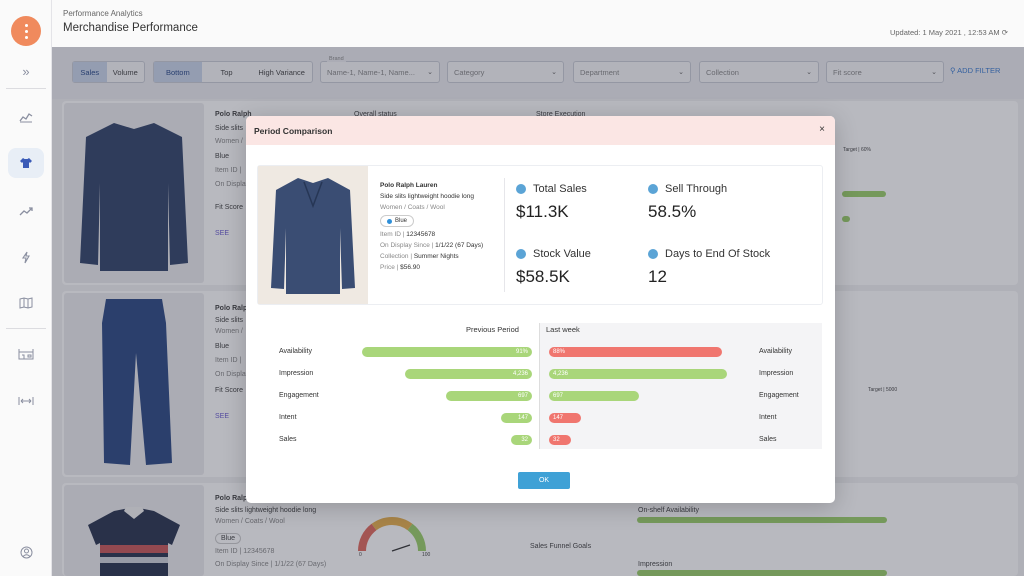  What do you see at coordinates (229, 331) in the screenshot?
I see `bg-path: Women /` at bounding box center [229, 331].